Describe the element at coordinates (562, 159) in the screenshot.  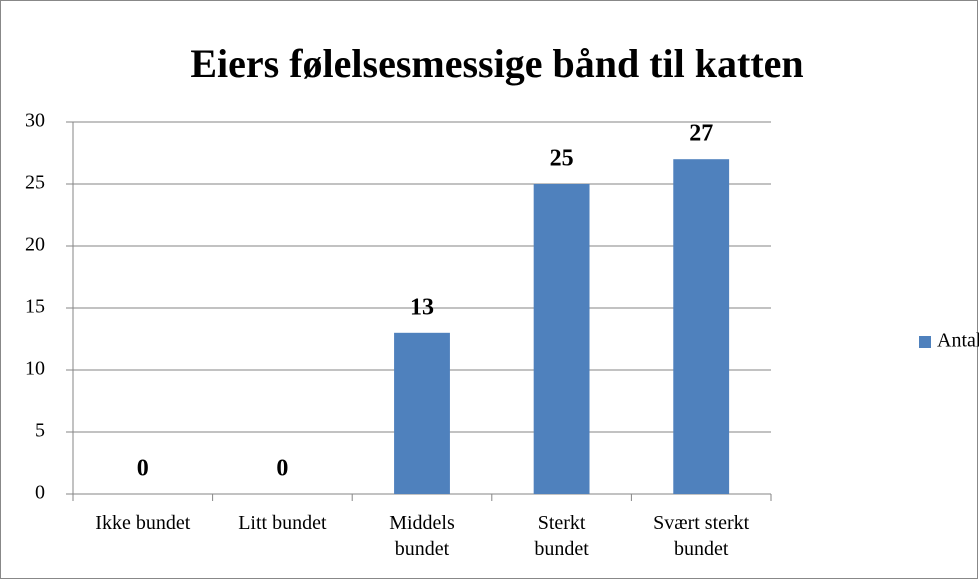
I see `data-label: 25` at that location.